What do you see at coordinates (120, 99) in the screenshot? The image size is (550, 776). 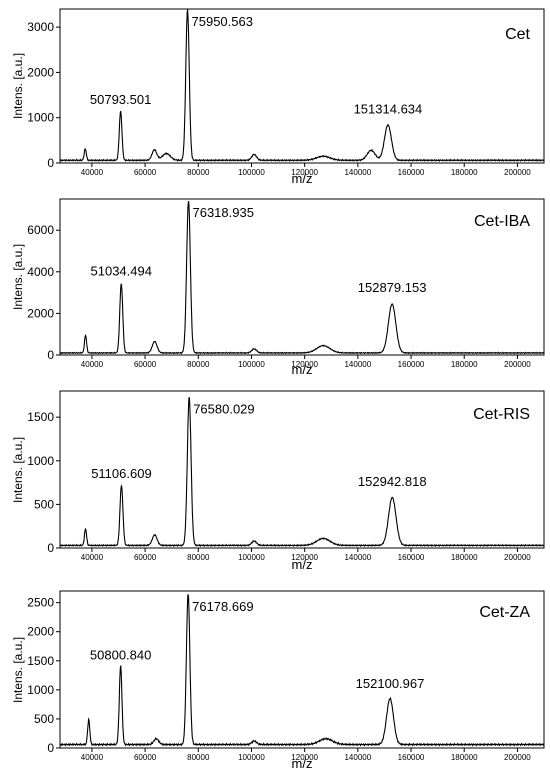 I see `peak-label: 50793.501` at bounding box center [120, 99].